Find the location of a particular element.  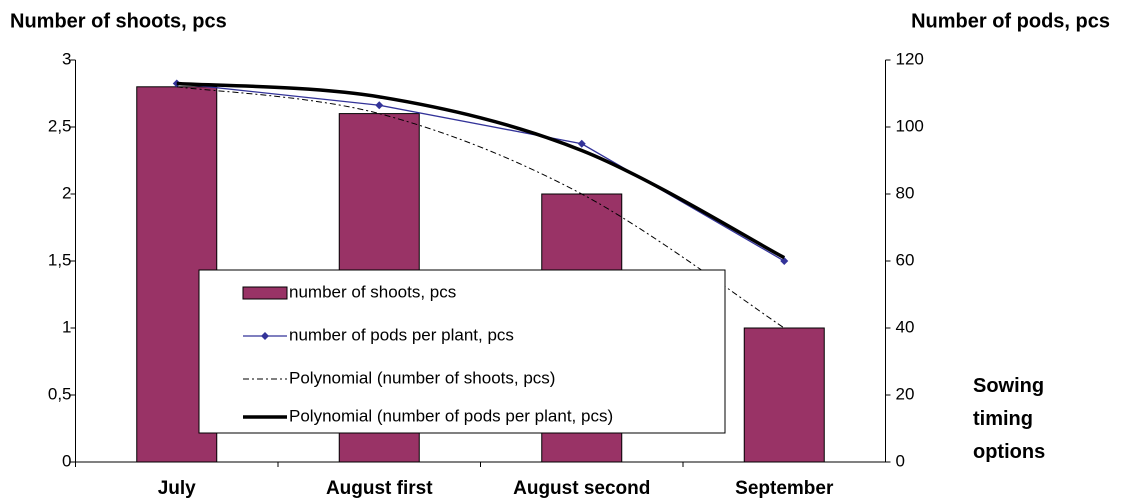

y-tick-label: 2,5 is located at coordinates (60, 125).